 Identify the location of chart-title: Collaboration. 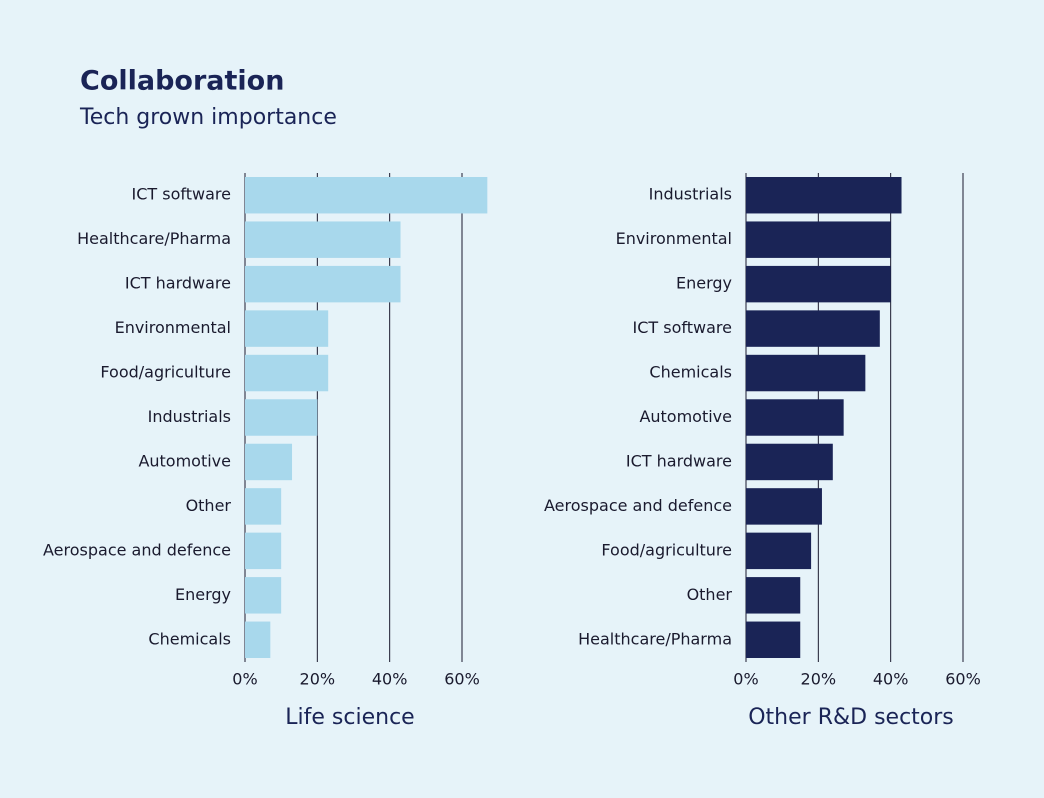
(182, 81).